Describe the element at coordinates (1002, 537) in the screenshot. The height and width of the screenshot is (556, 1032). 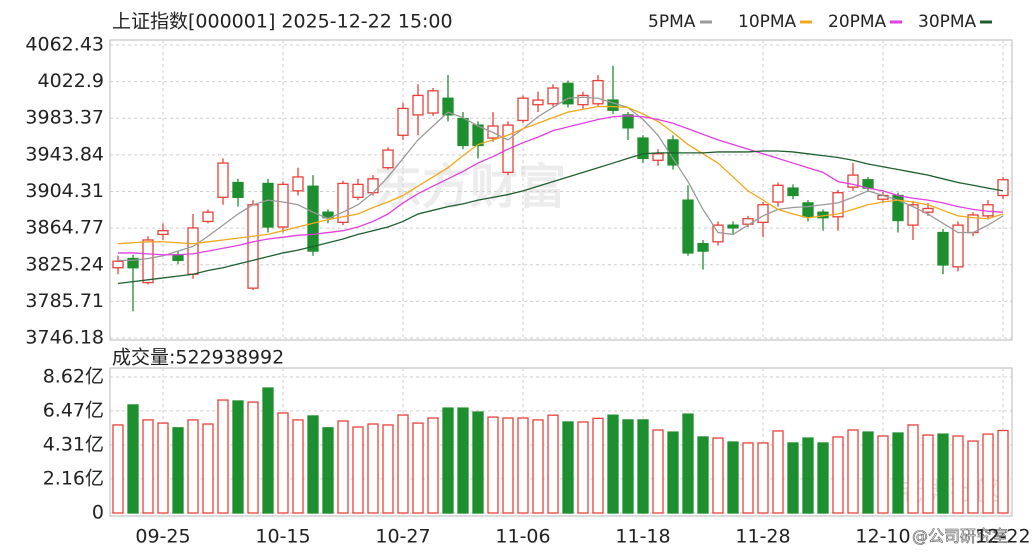
I see `x-tick-label: 12-22` at that location.